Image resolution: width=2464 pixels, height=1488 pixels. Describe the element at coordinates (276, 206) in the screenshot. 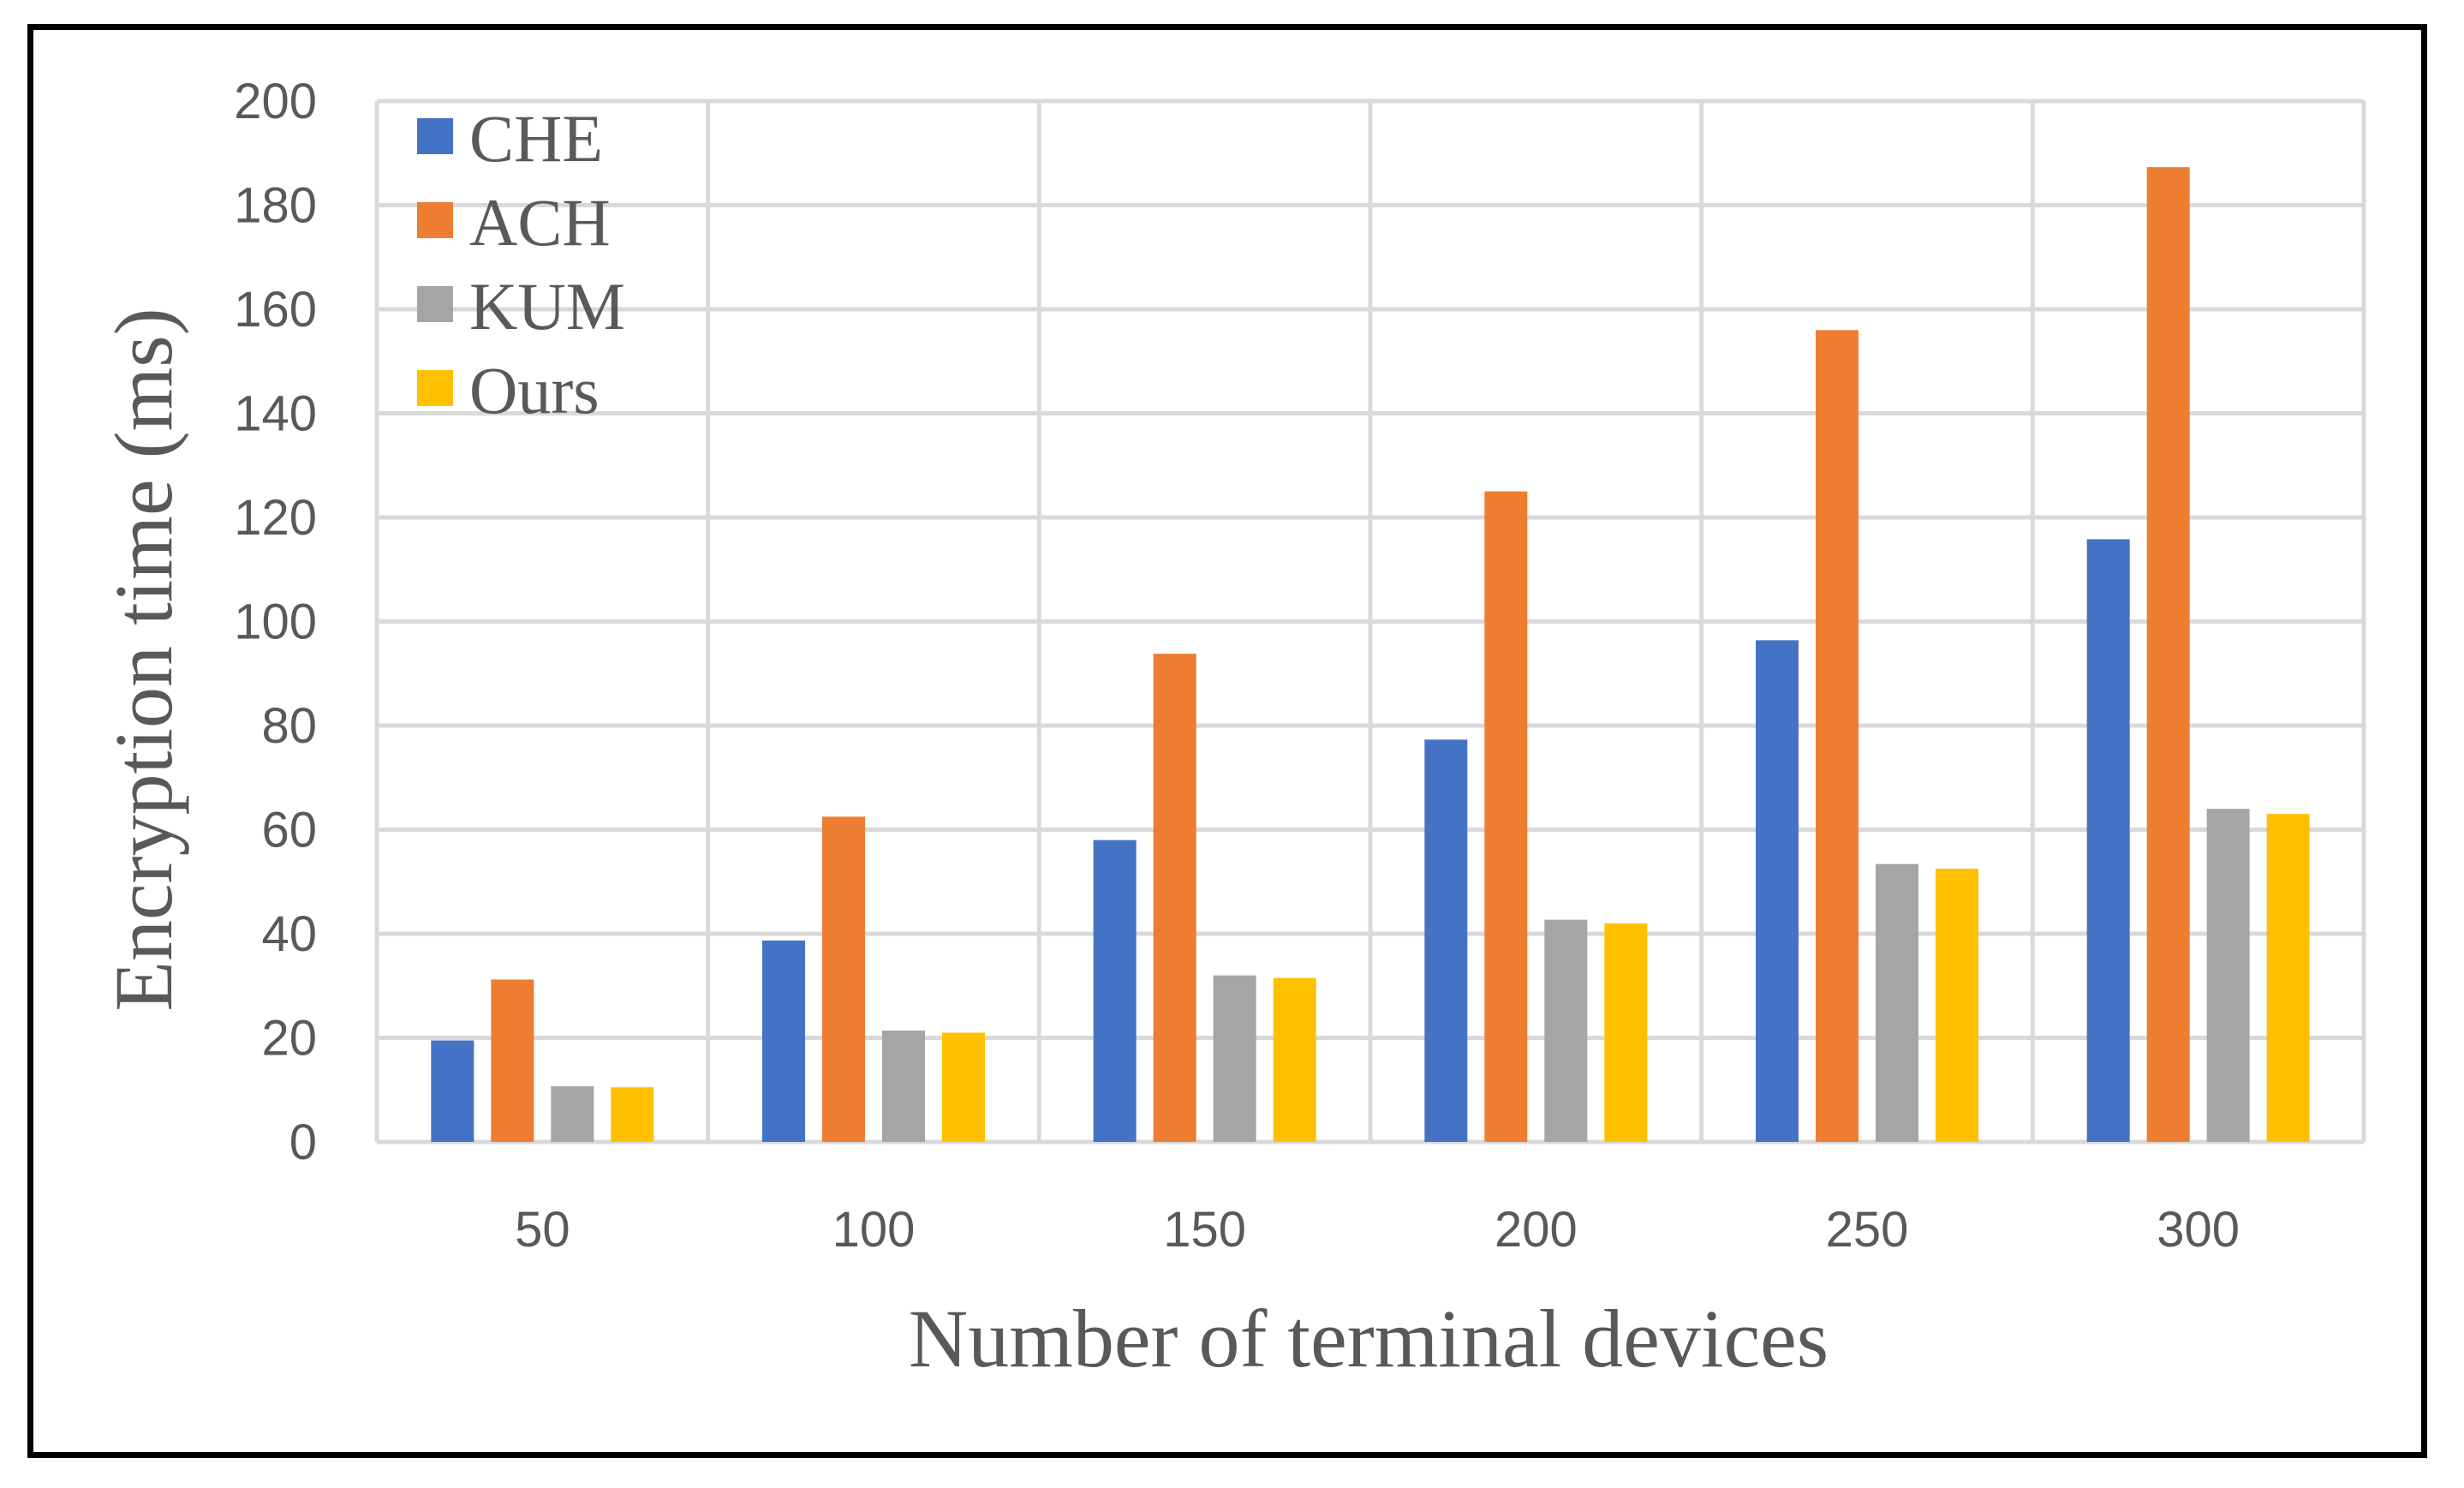

I see `y-tick-label: 180` at that location.